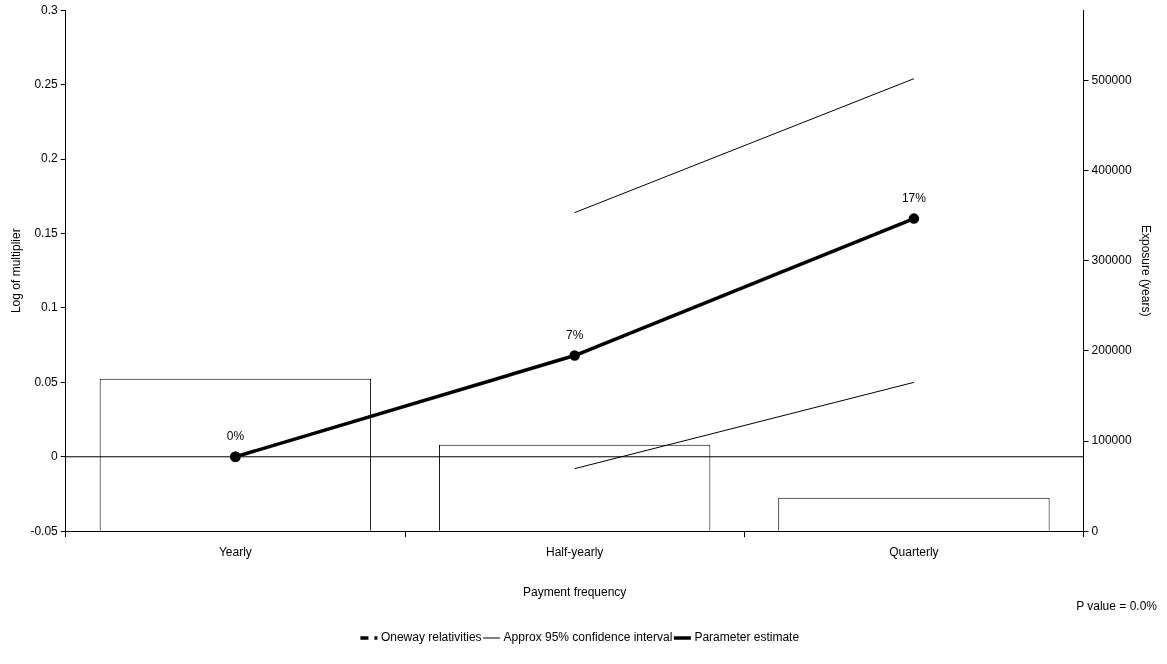 The width and height of the screenshot is (1167, 664). Describe the element at coordinates (1146, 271) in the screenshot. I see `y2-axis-title: Exposure (years)` at that location.